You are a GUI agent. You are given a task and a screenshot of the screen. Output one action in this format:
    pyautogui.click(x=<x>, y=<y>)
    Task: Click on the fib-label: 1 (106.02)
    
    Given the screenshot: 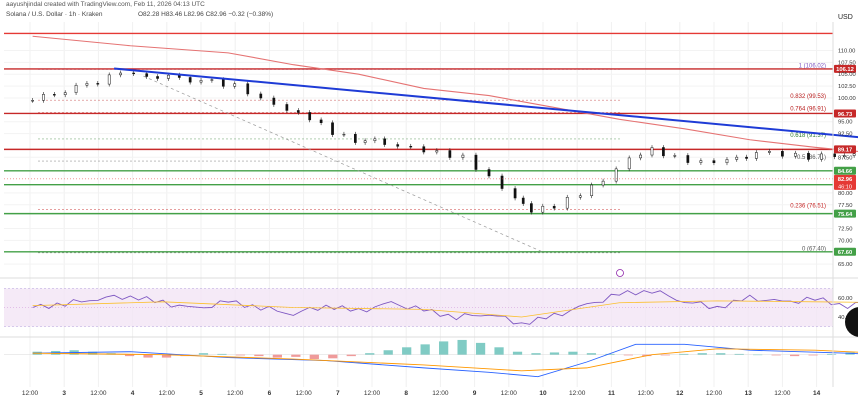 What is the action you would take?
    pyautogui.click(x=812, y=66)
    